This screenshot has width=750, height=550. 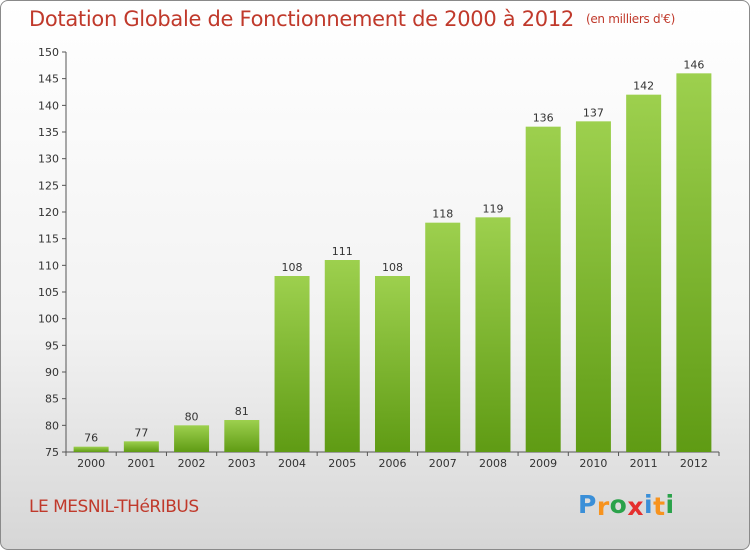 What do you see at coordinates (493, 334) in the screenshot?
I see `bar-2008` at bounding box center [493, 334].